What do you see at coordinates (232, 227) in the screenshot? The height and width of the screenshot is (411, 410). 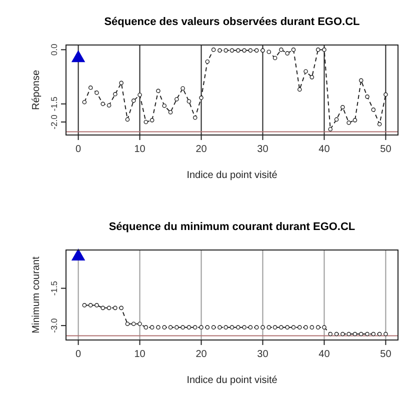 I see `chart-title: Séquence du minimum courant durant EGO.CL` at bounding box center [232, 227].